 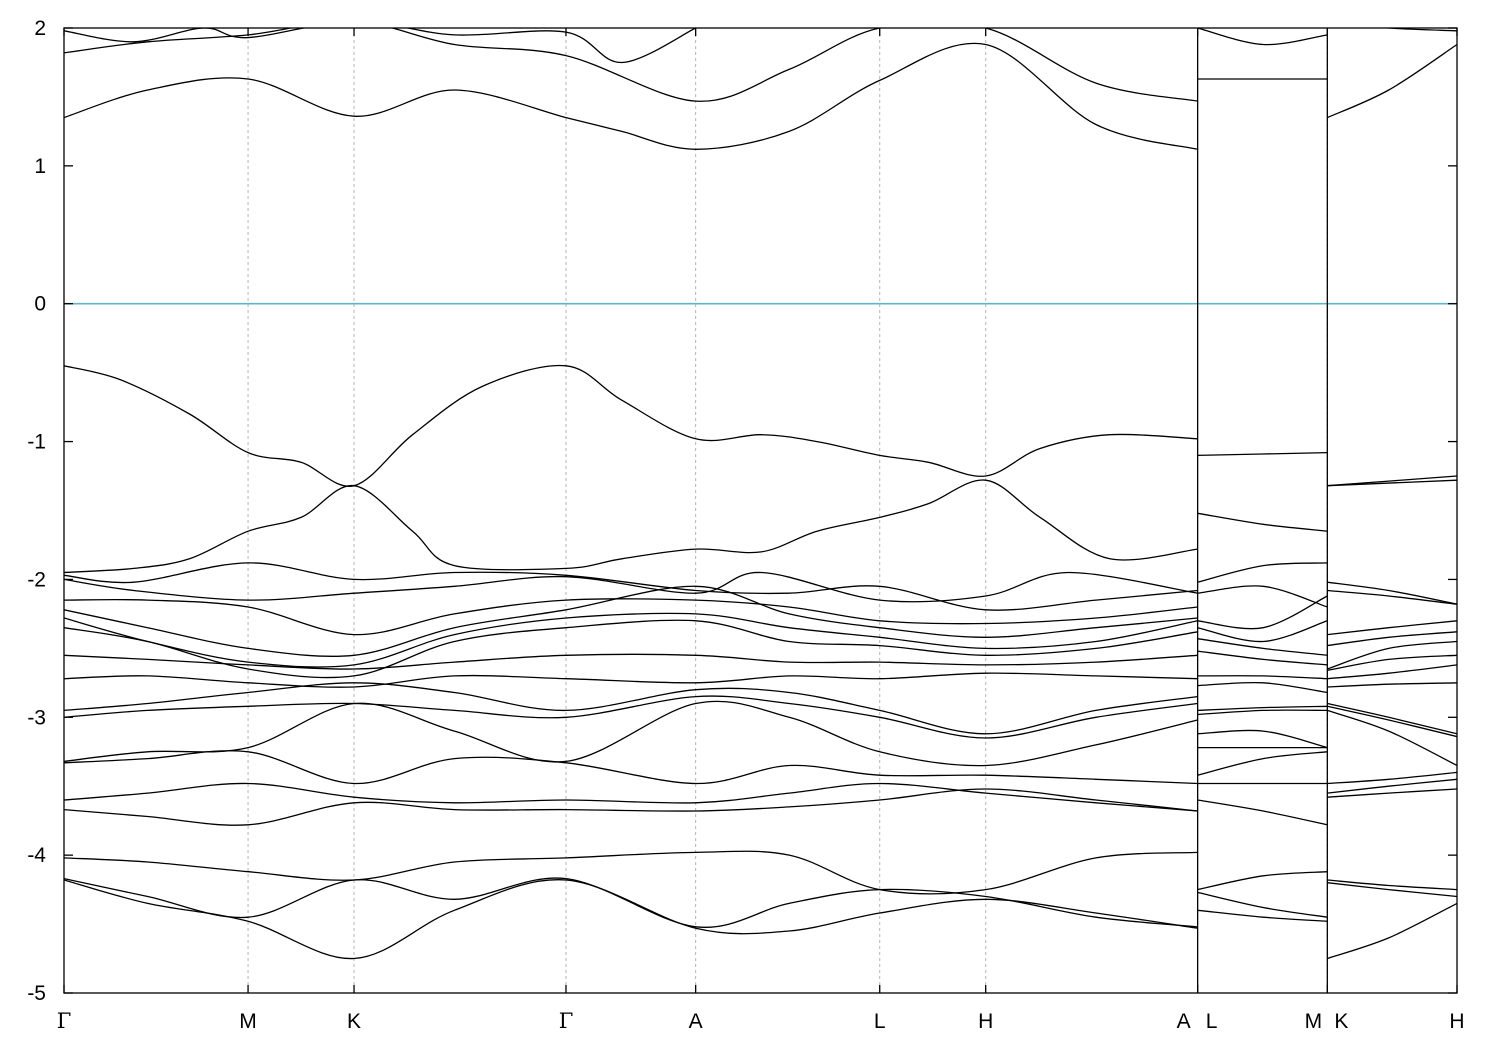 I want to click on y-tick-label: 0, so click(x=40, y=304).